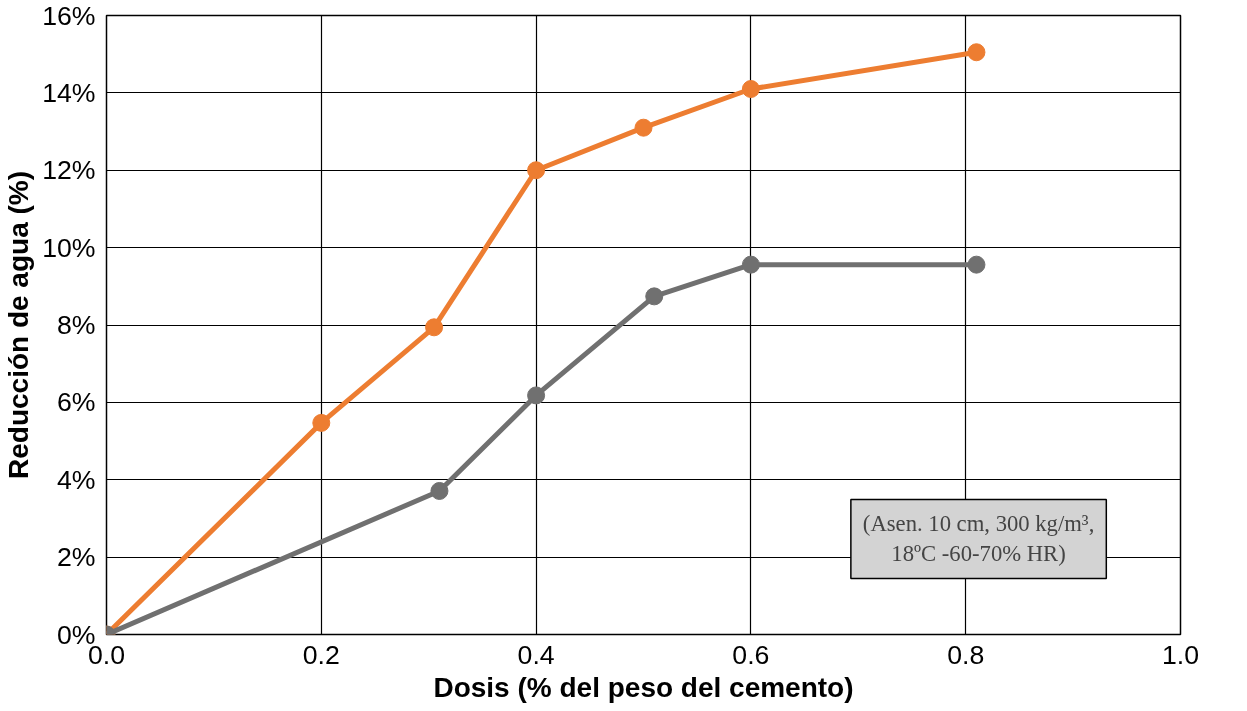 The height and width of the screenshot is (711, 1247). Describe the element at coordinates (643, 687) in the screenshot. I see `x-axis-title: Dosis (% del peso del cemento)` at that location.